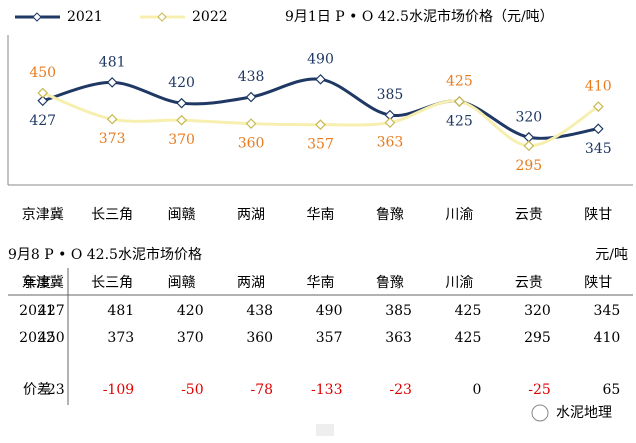 The image size is (636, 443). What do you see at coordinates (181, 83) in the screenshot?
I see `data-label: 420` at bounding box center [181, 83].